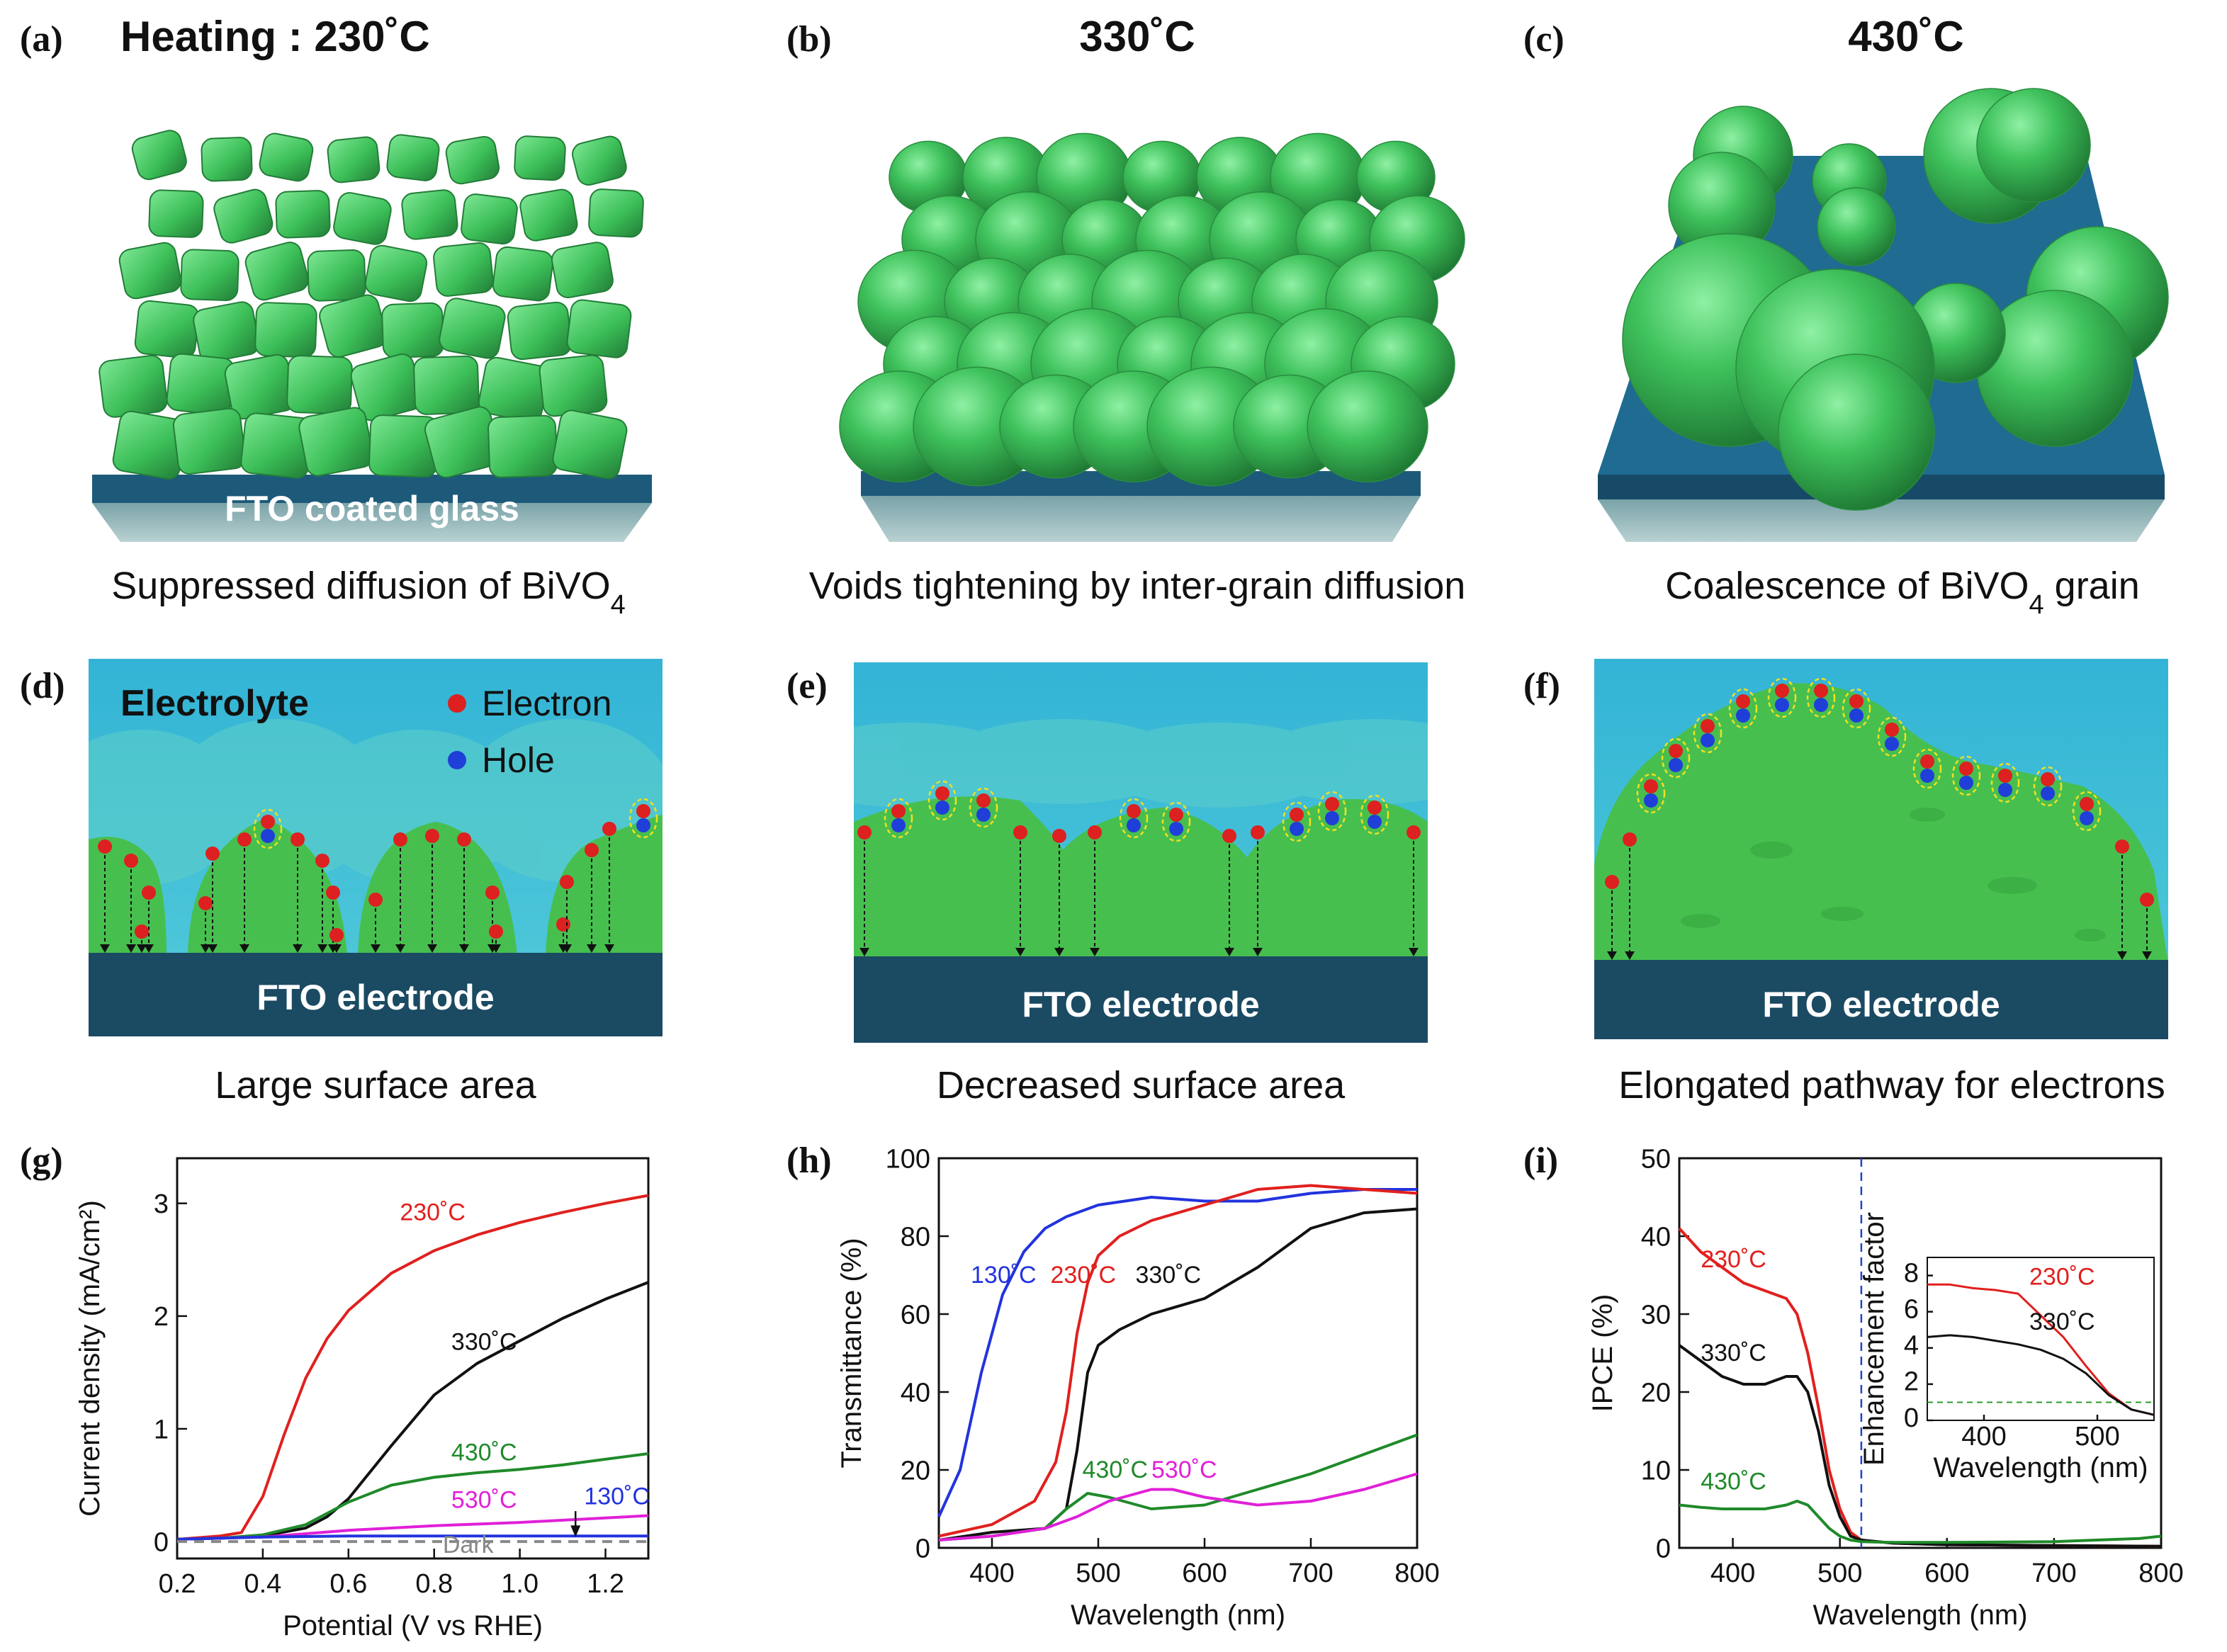 The image size is (2227, 1652). I want to click on series-annotation: 230˚C, so click(1733, 1259).